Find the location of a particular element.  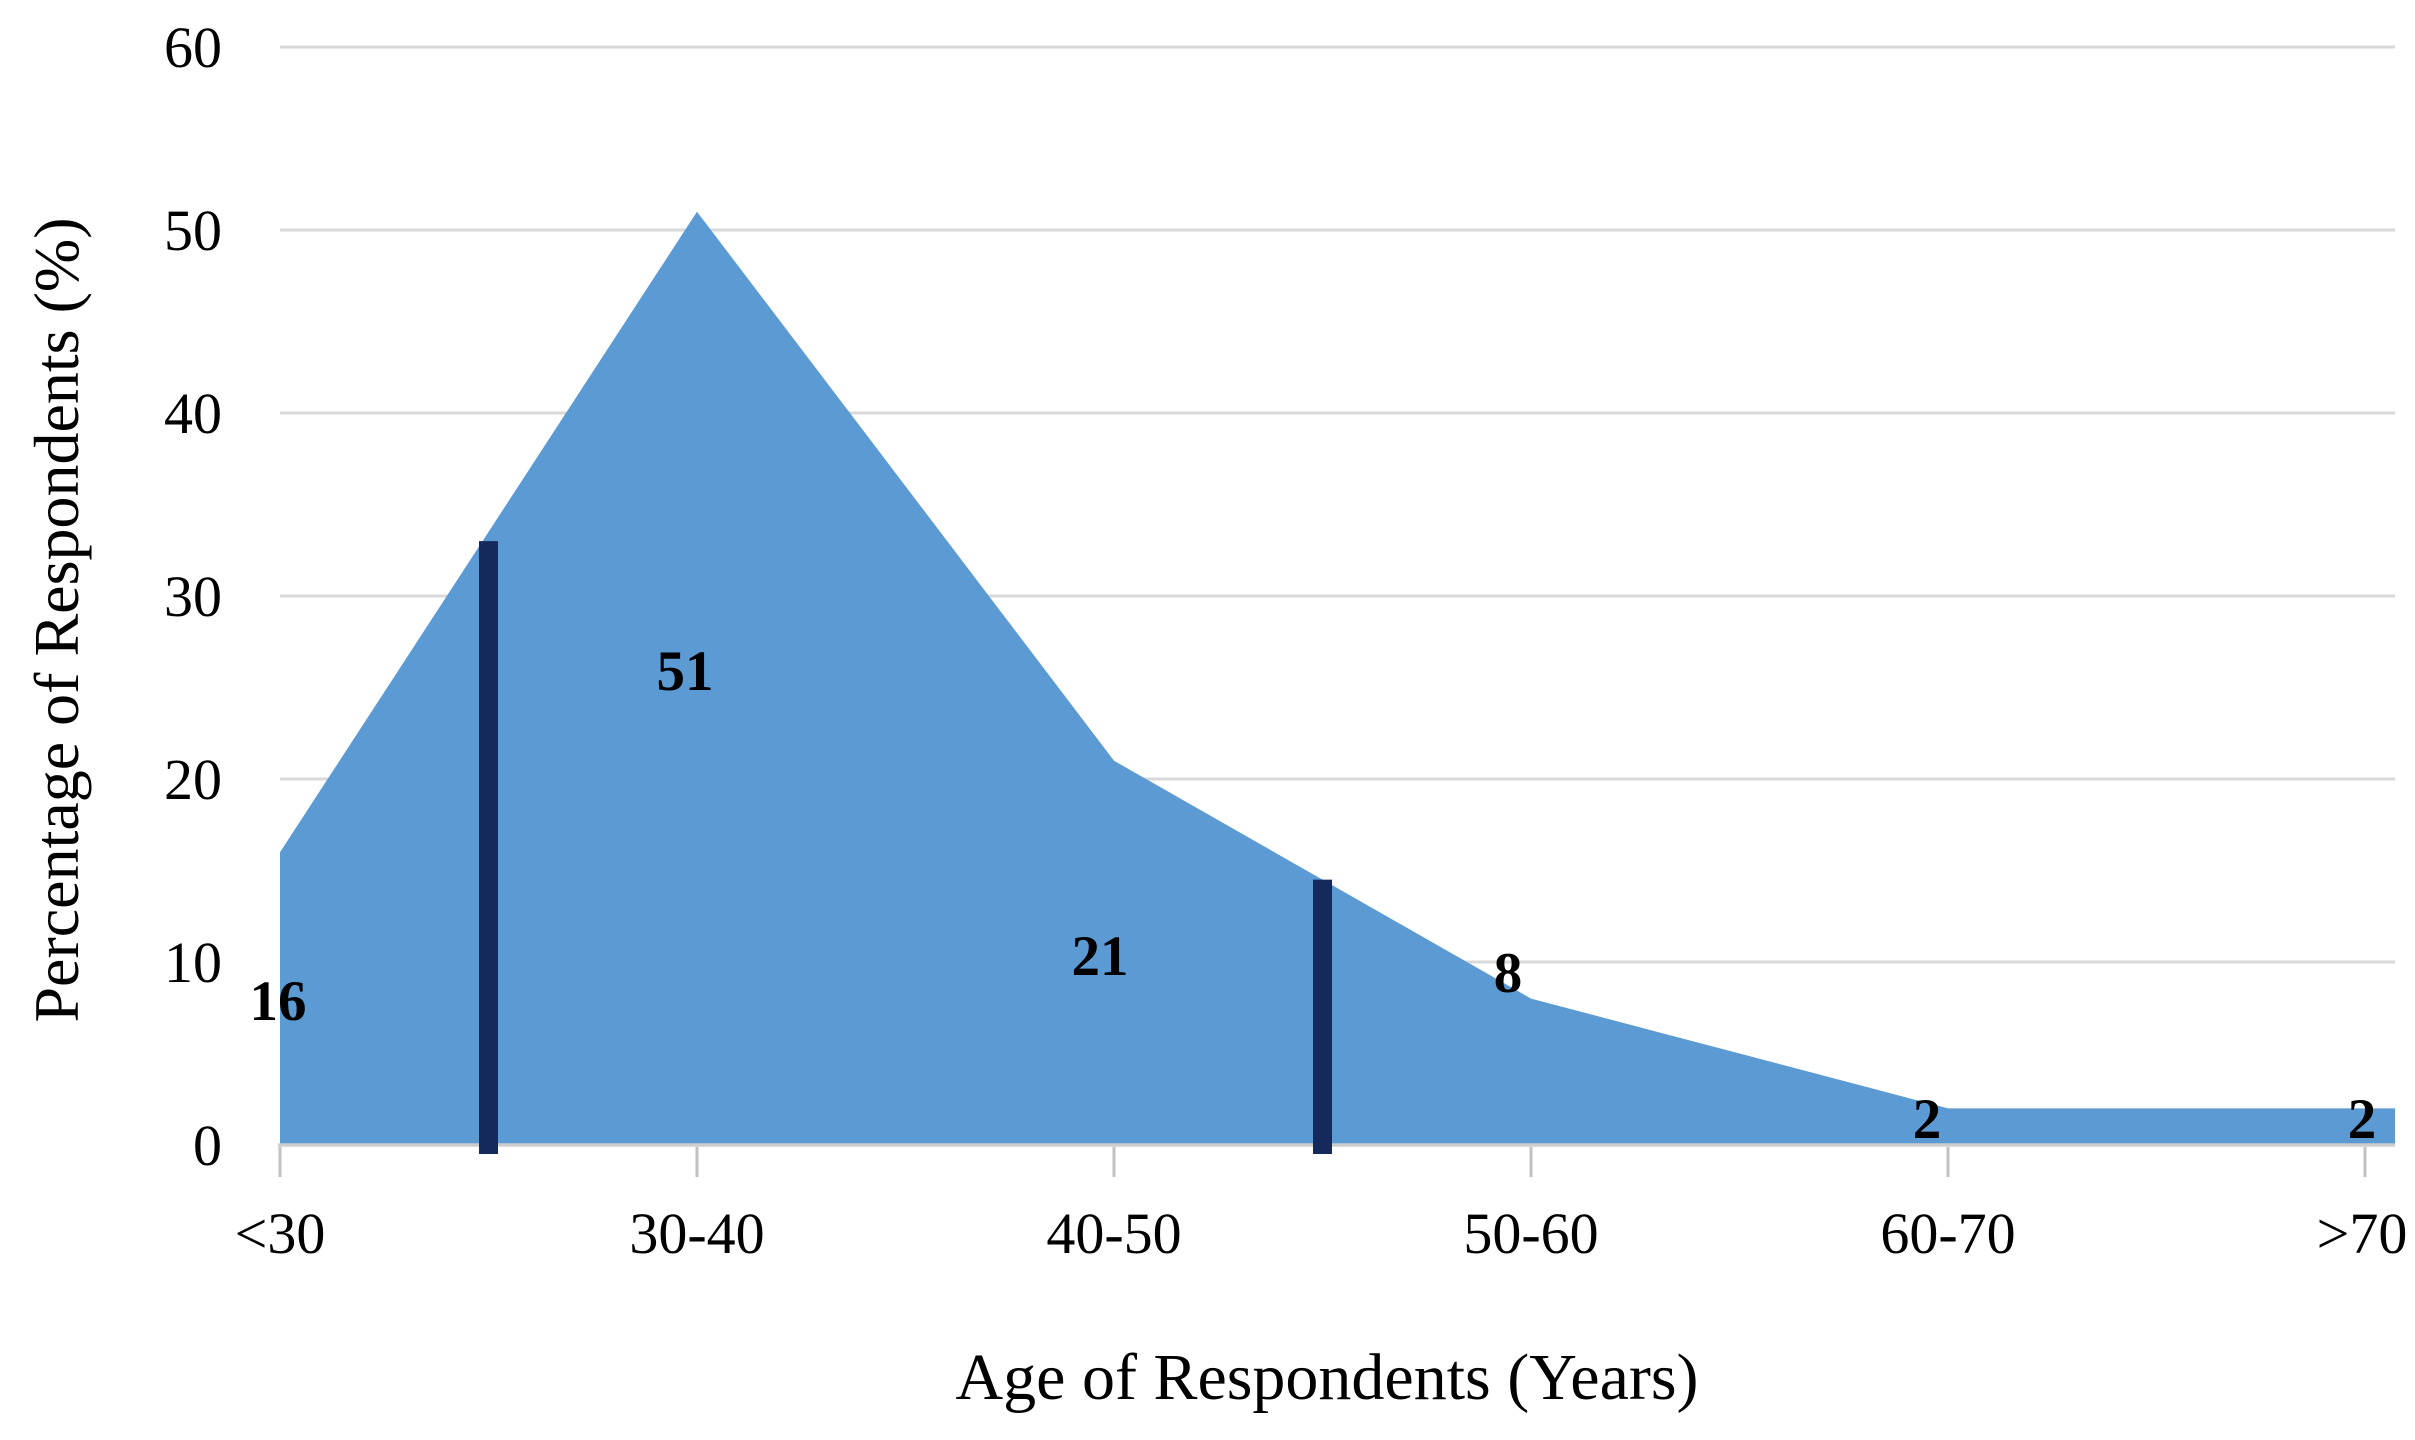

y-tick-label: 50 is located at coordinates (193, 230).